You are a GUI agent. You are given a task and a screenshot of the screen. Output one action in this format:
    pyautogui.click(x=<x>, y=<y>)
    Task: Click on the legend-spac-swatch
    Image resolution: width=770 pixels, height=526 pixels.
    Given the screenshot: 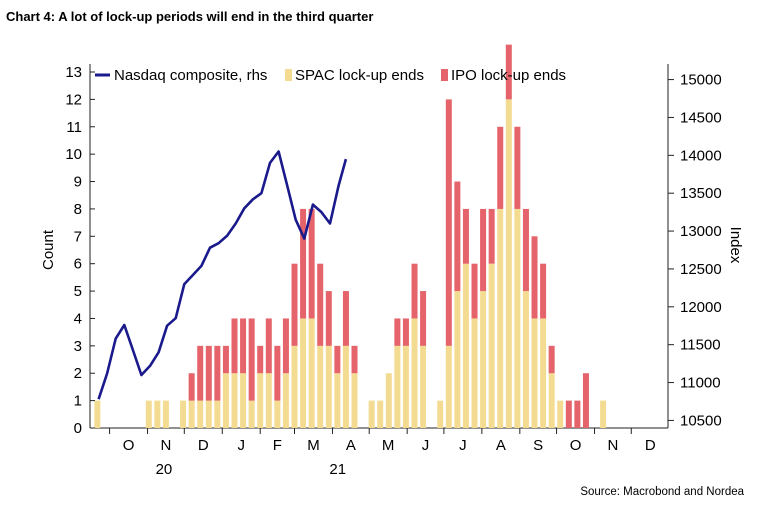 What is the action you would take?
    pyautogui.click(x=288, y=75)
    